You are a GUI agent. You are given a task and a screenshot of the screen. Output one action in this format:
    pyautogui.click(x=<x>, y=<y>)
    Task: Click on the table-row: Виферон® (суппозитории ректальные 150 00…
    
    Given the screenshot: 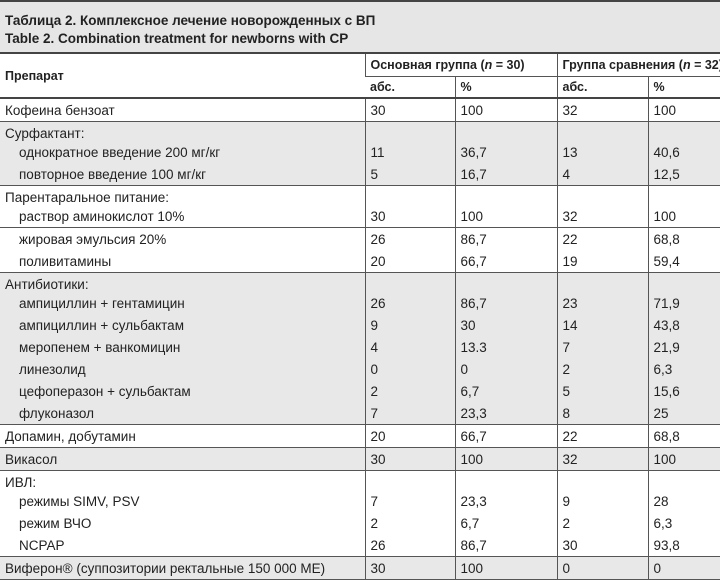 What is the action you would take?
    pyautogui.click(x=360, y=568)
    